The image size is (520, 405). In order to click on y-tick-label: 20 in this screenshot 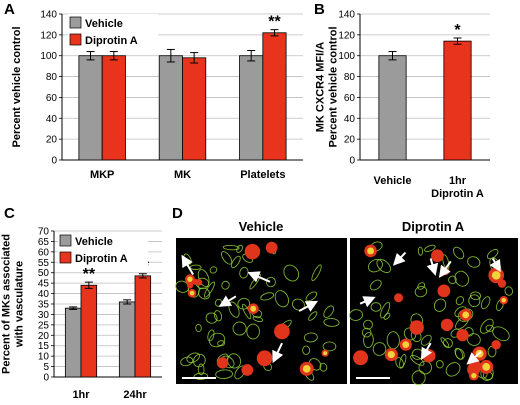, I will do `click(52, 140)`.